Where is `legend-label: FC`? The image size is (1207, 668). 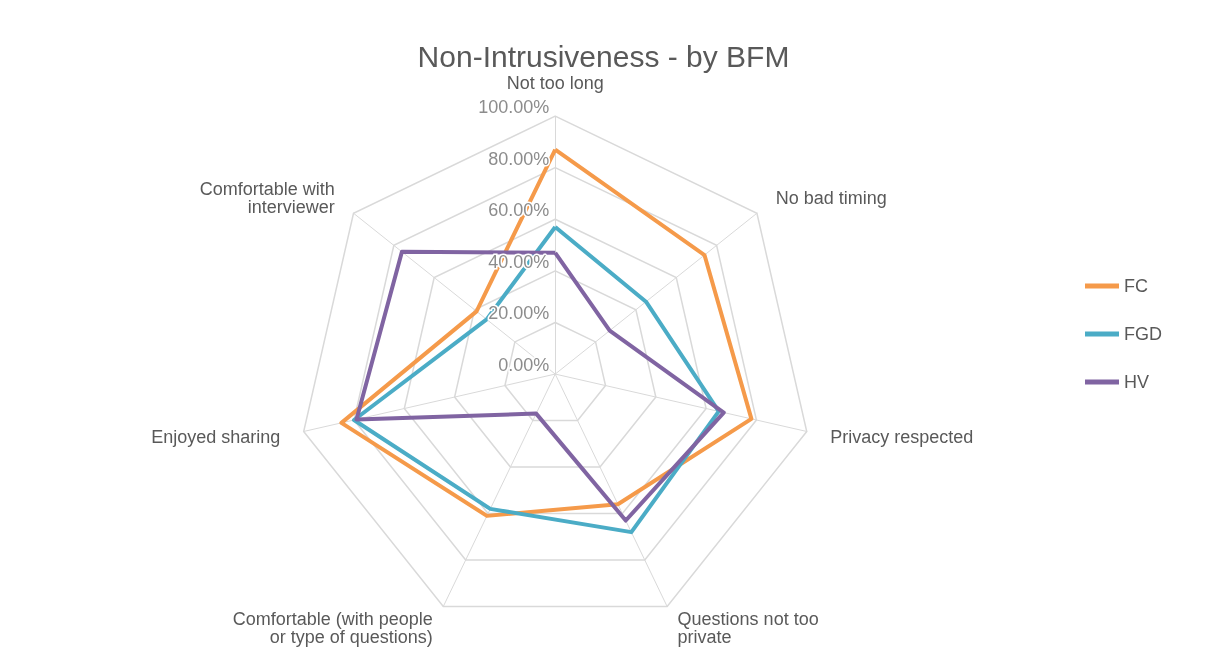
legend-label: FC is located at coordinates (1136, 286).